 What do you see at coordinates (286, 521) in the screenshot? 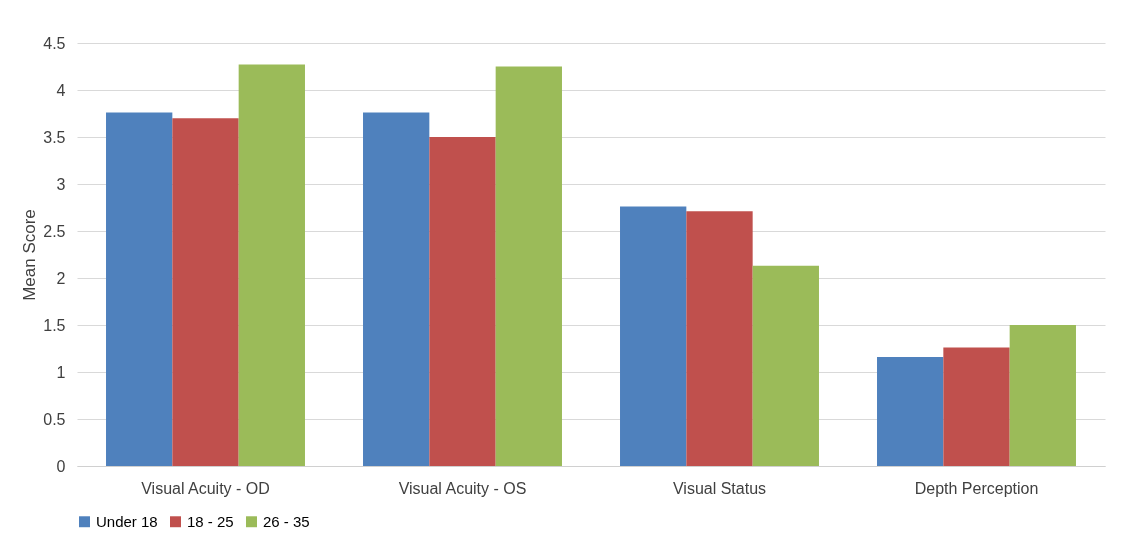
I see `legend-label: 26 - 35` at bounding box center [286, 521].